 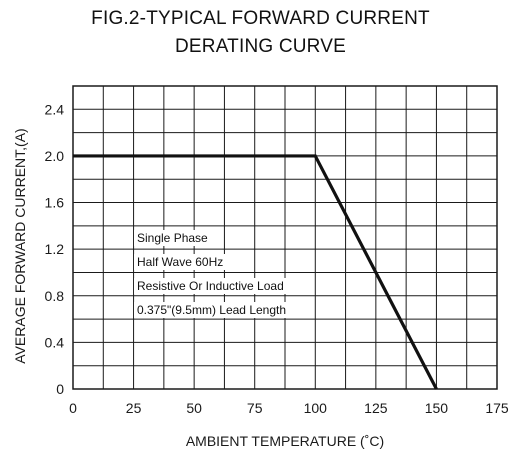 I want to click on annotation-text: Half Wave 60Hz, so click(x=180, y=262).